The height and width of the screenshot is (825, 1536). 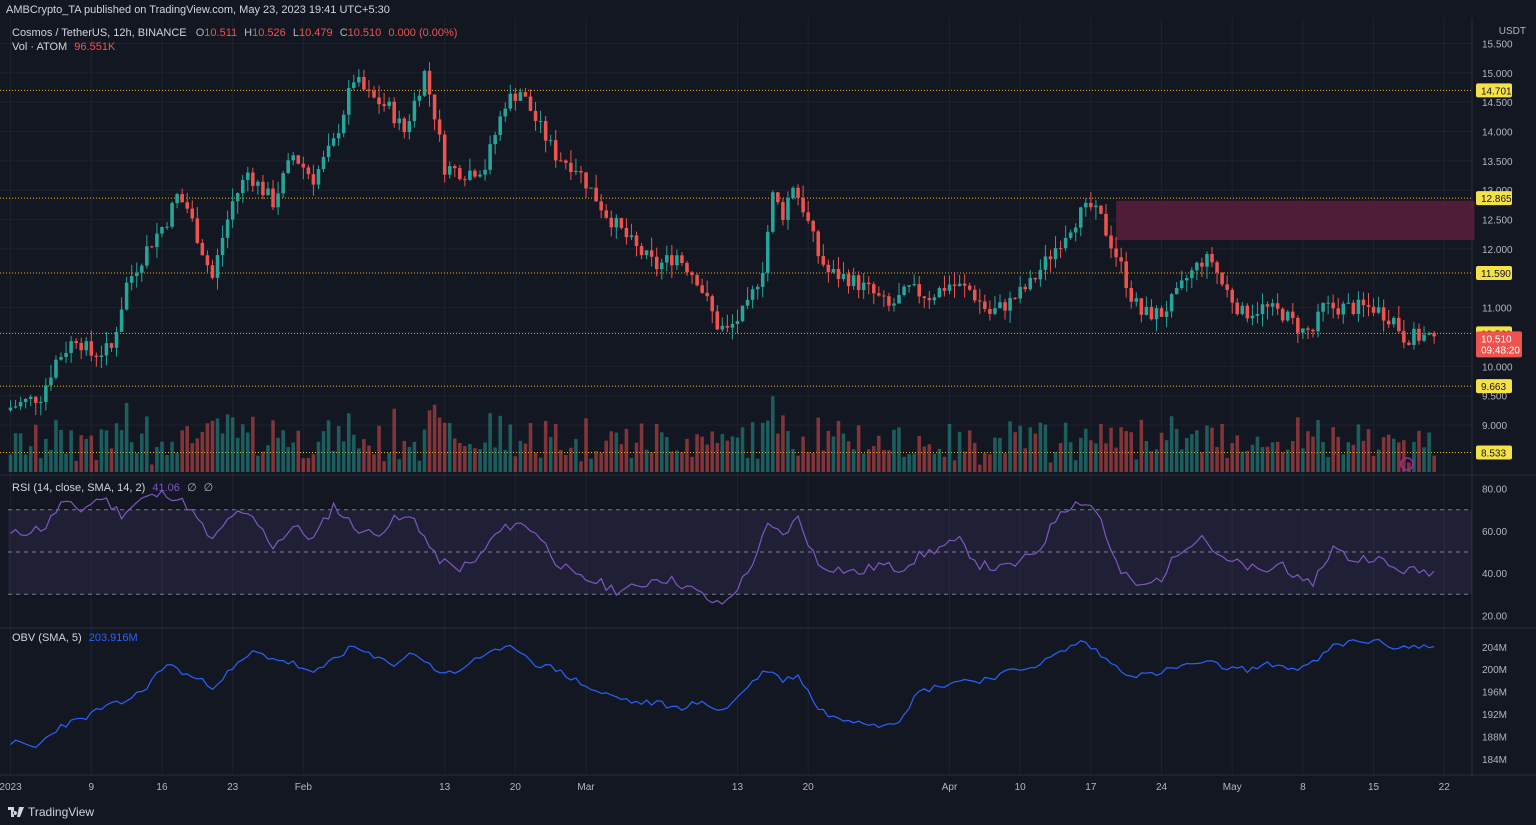 I want to click on level-badge, so click(x=1494, y=452).